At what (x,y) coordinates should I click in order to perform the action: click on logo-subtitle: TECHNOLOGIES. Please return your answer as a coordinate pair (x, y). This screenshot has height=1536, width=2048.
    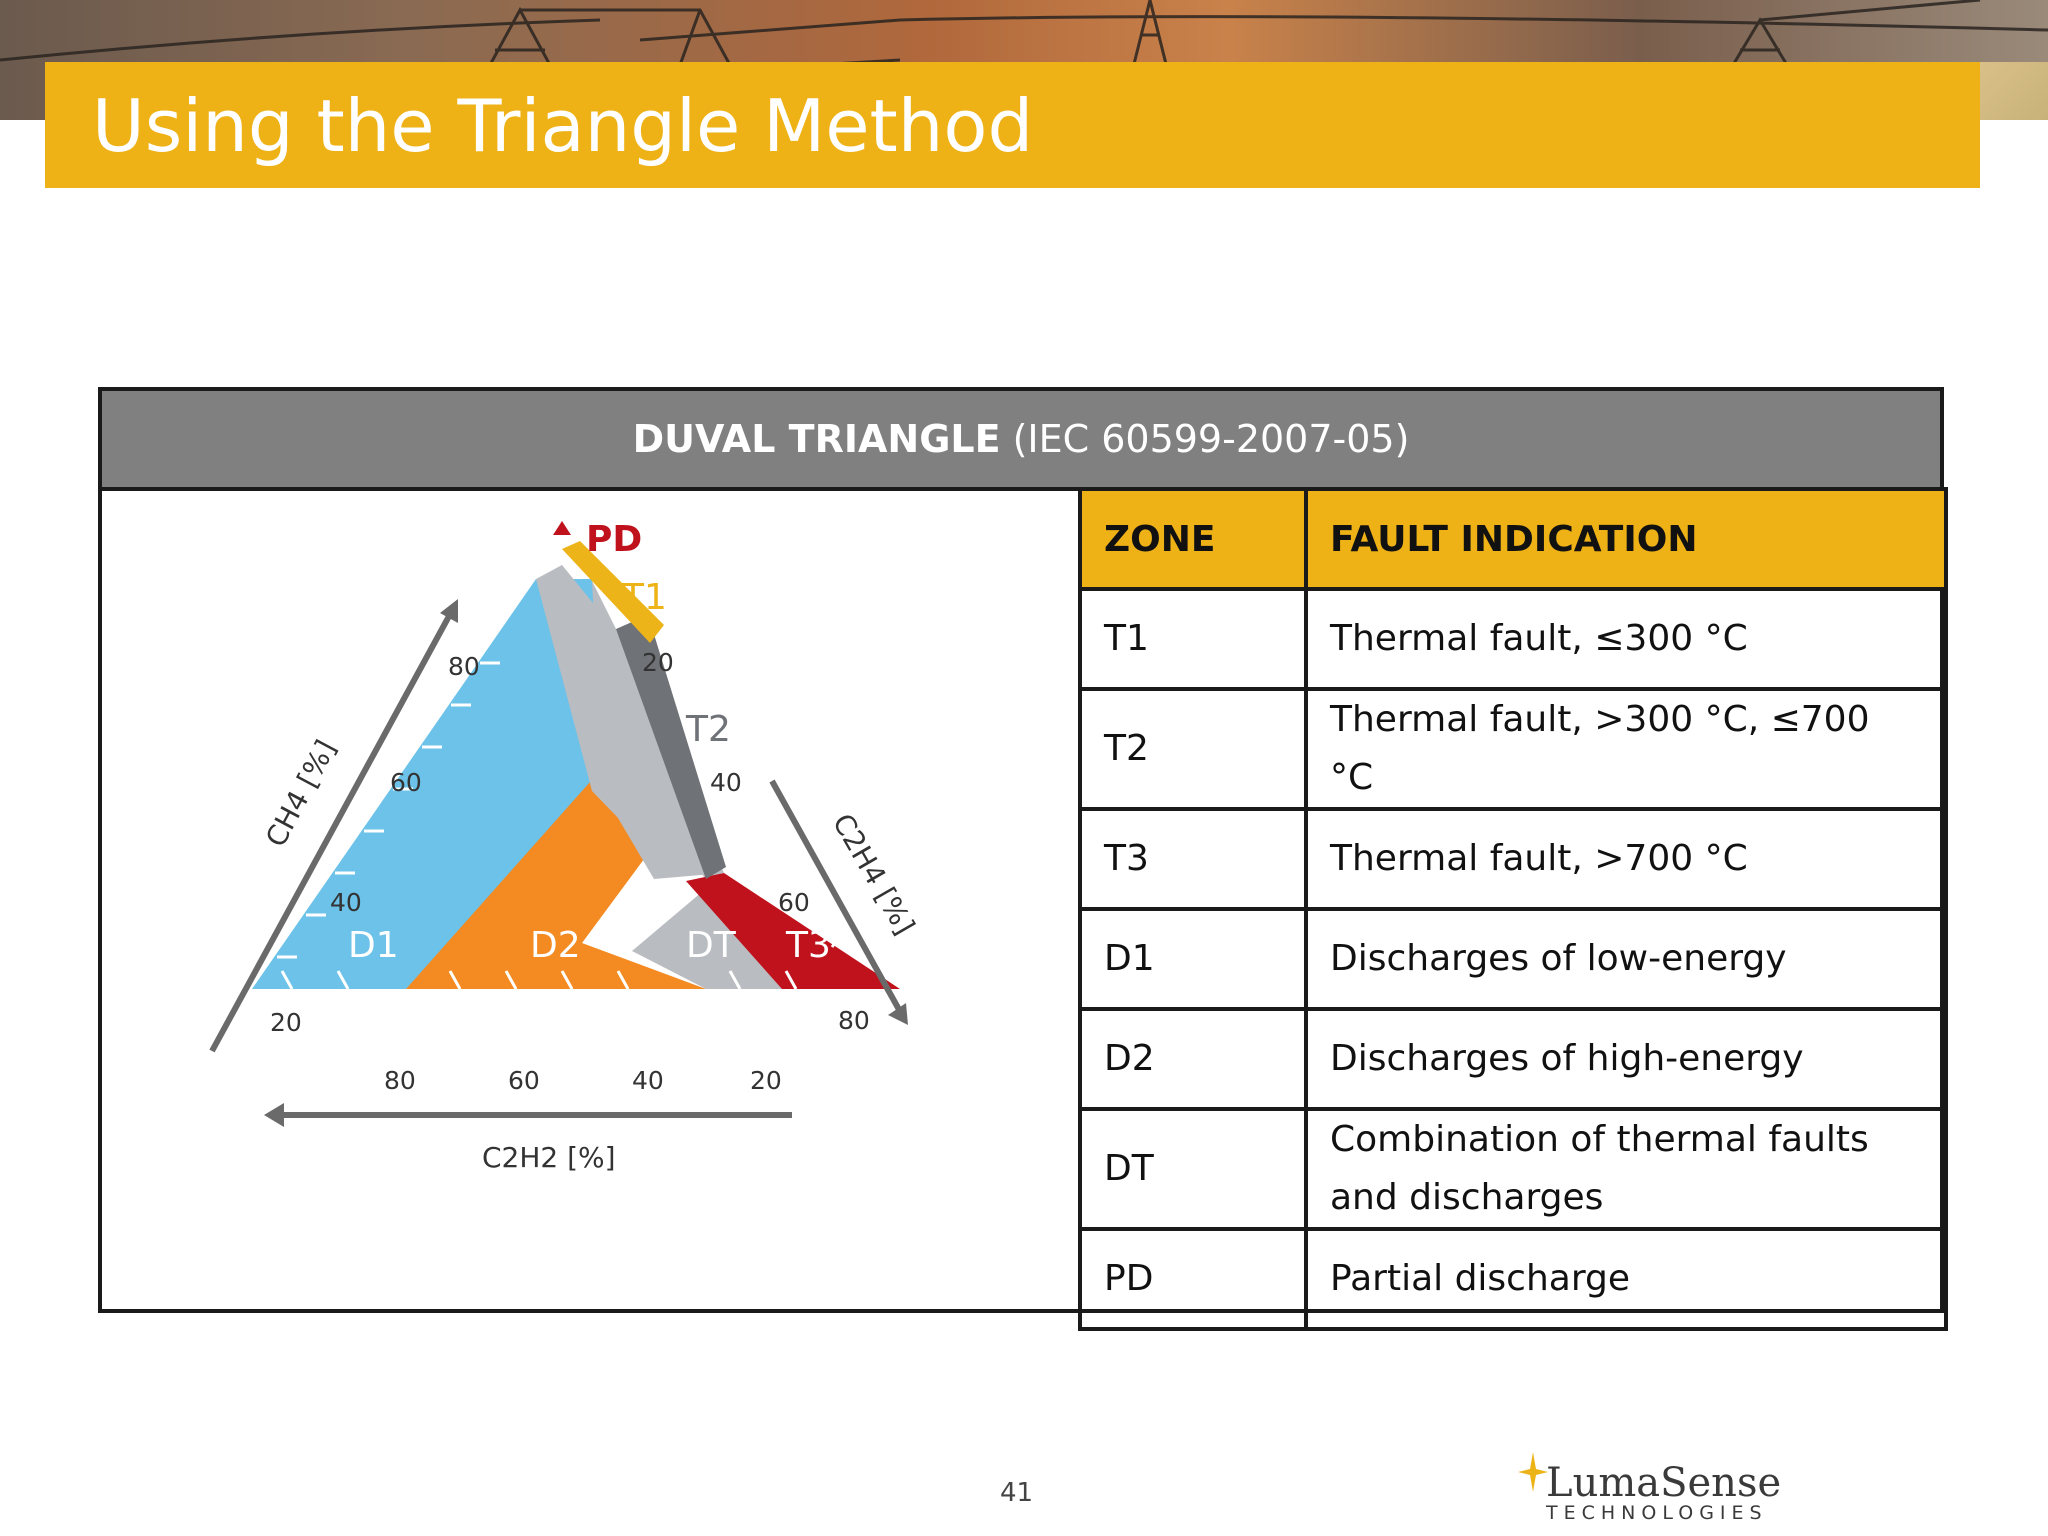
    Looking at the image, I should click on (1657, 1513).